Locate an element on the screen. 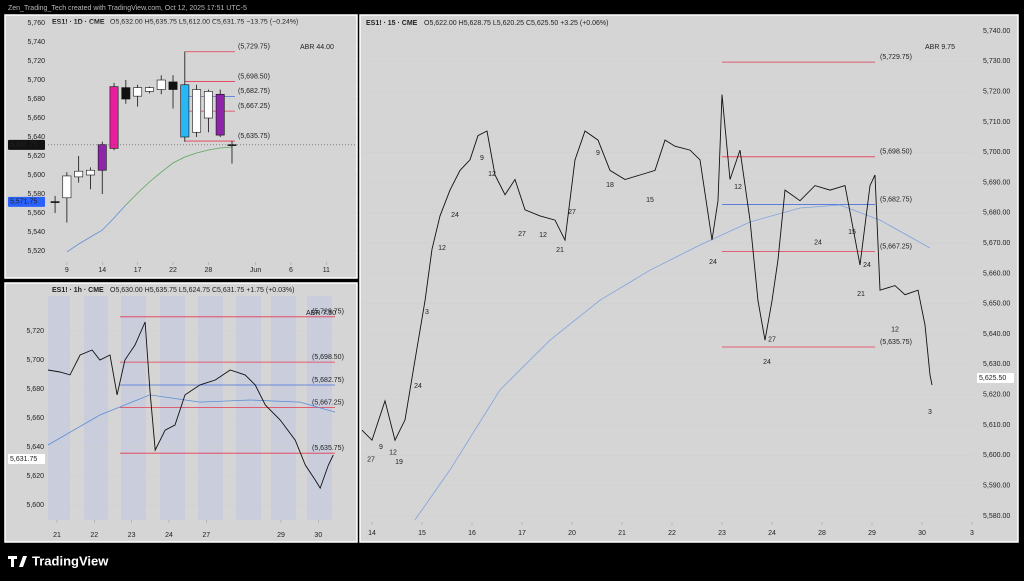 The width and height of the screenshot is (1024, 581). x-tick-label: 17 is located at coordinates (522, 533).